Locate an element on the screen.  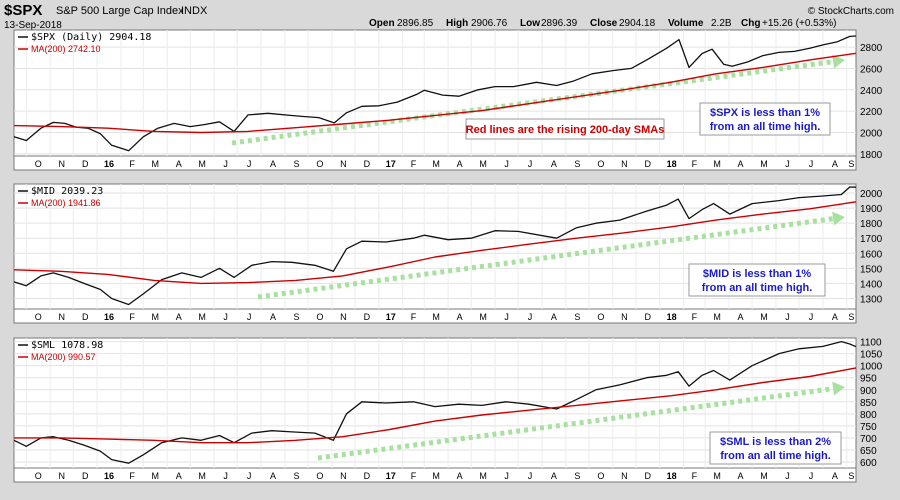
y-tick-label: 650 is located at coordinates (868, 451).